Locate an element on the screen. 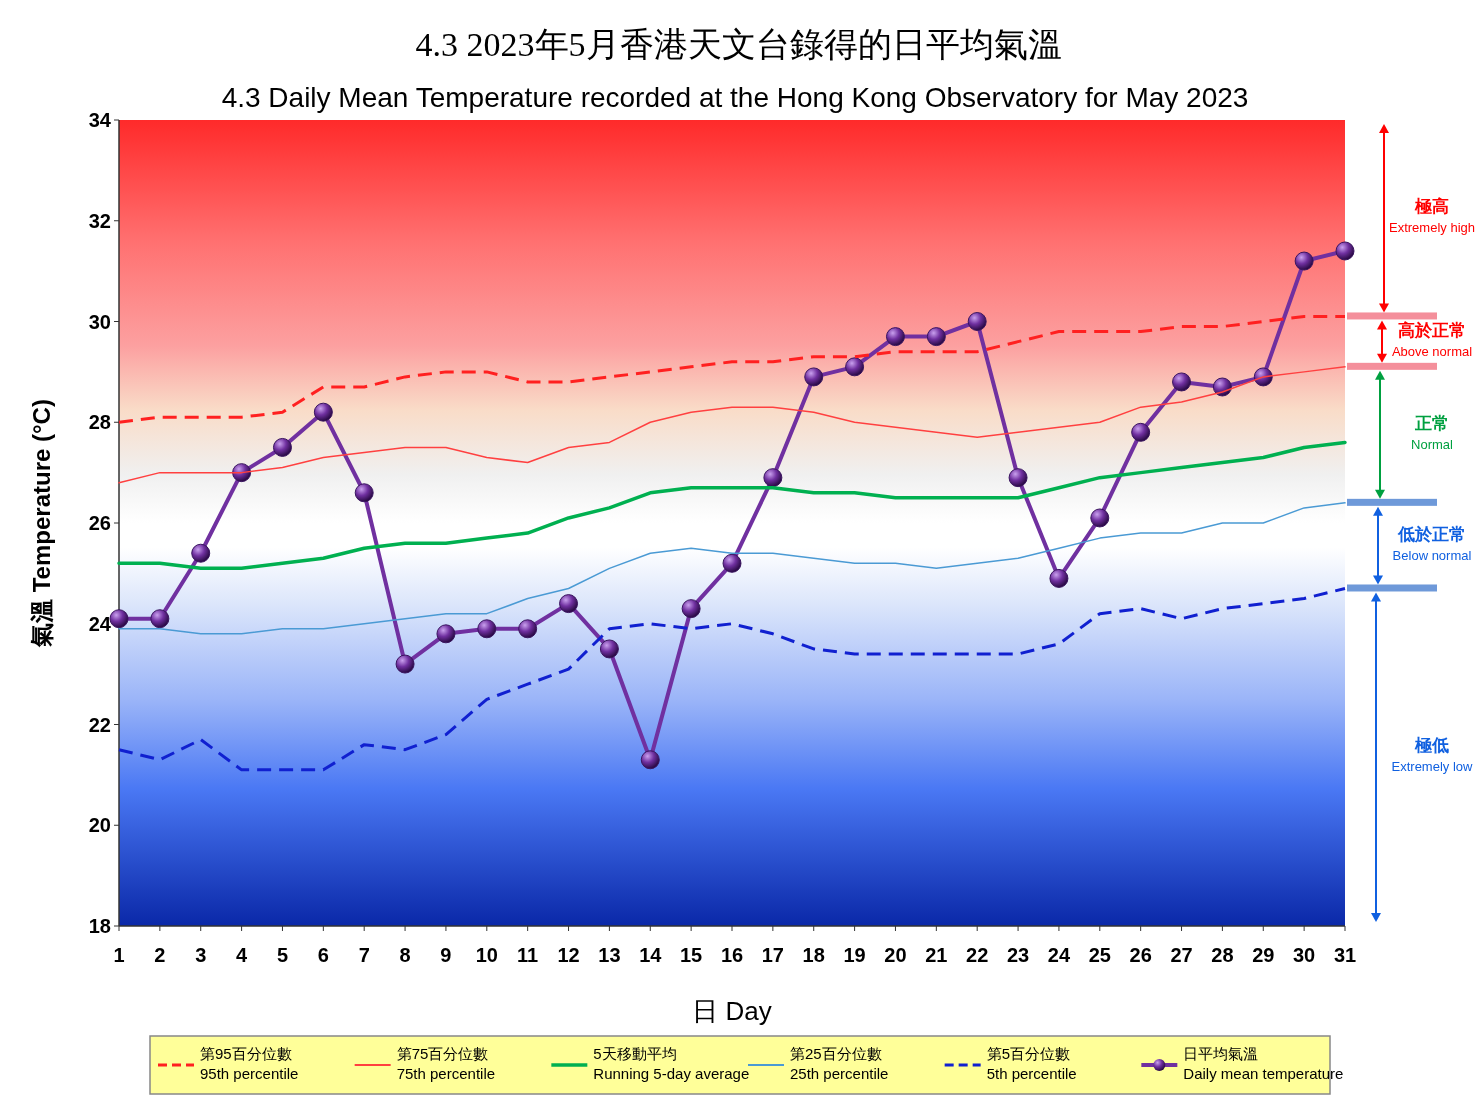 The width and height of the screenshot is (1479, 1098). y-tick-label: 28 is located at coordinates (99, 422).